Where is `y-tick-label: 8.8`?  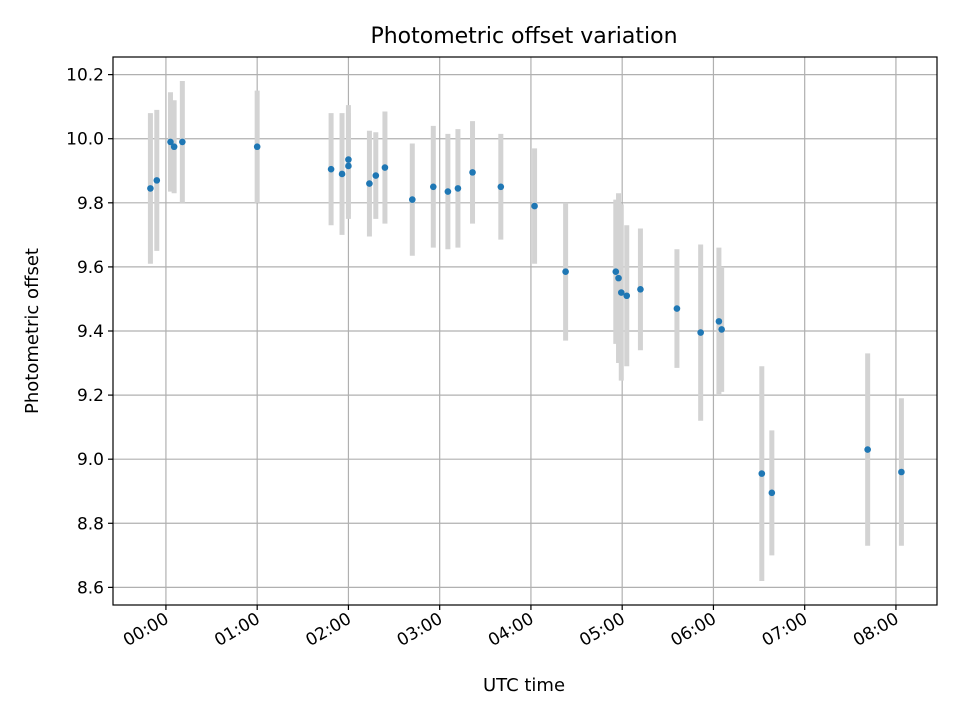 y-tick-label: 8.8 is located at coordinates (90, 524).